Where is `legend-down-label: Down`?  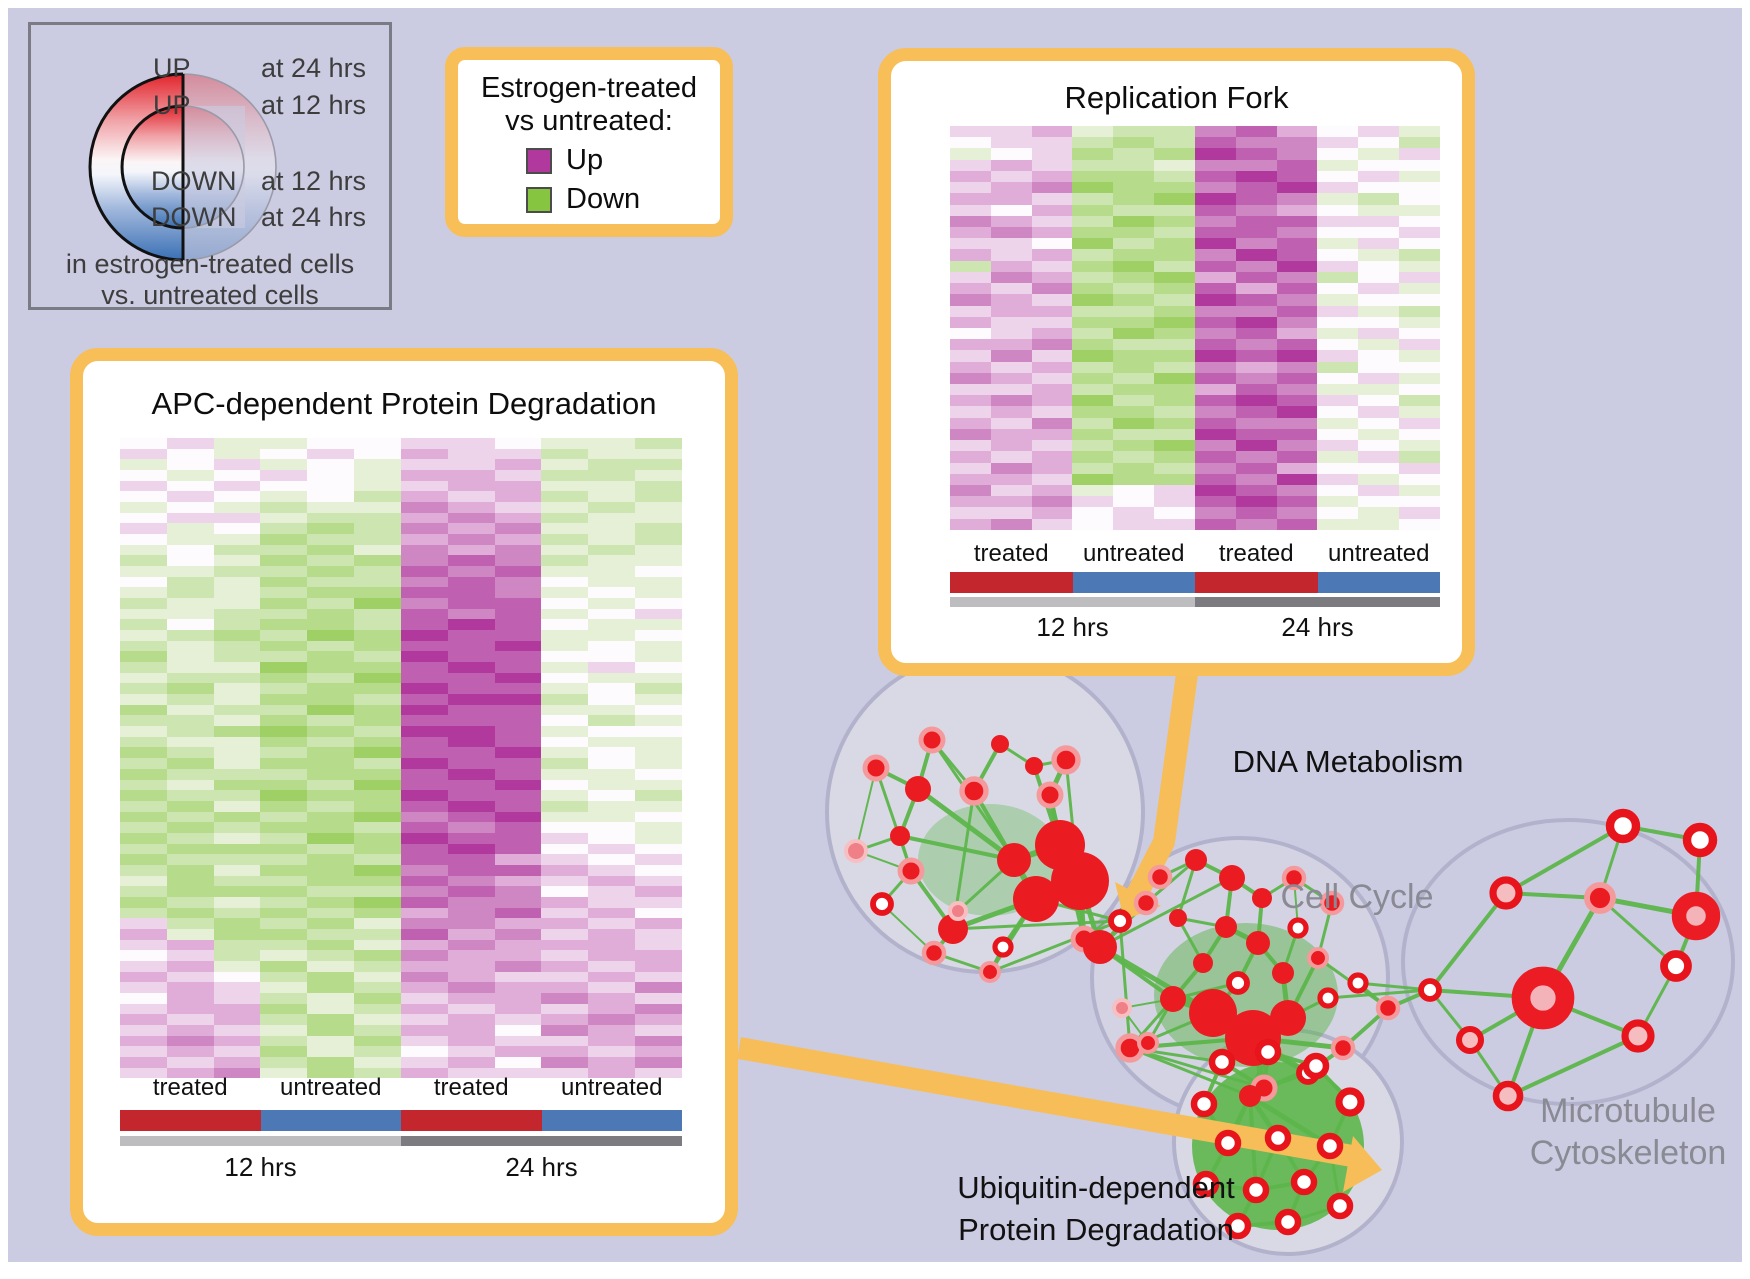
legend-down-label: Down is located at coordinates (603, 199).